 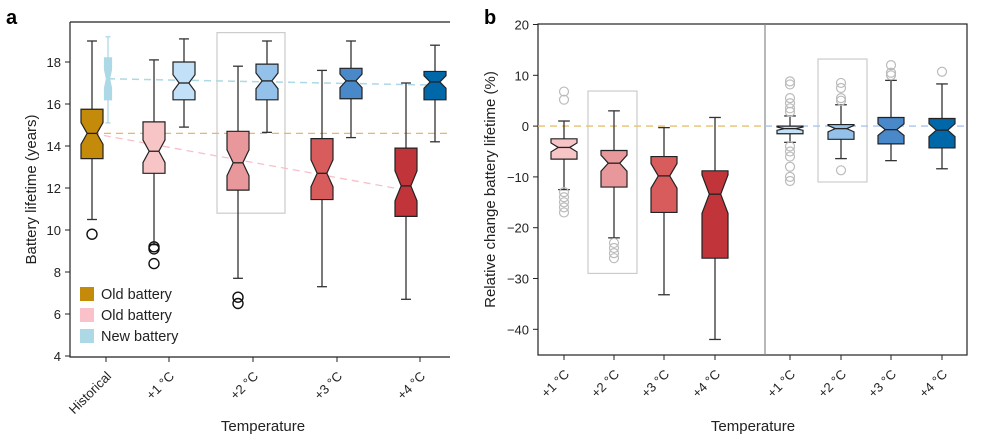 I want to click on y-tick-label: 12, so click(x=54, y=188).